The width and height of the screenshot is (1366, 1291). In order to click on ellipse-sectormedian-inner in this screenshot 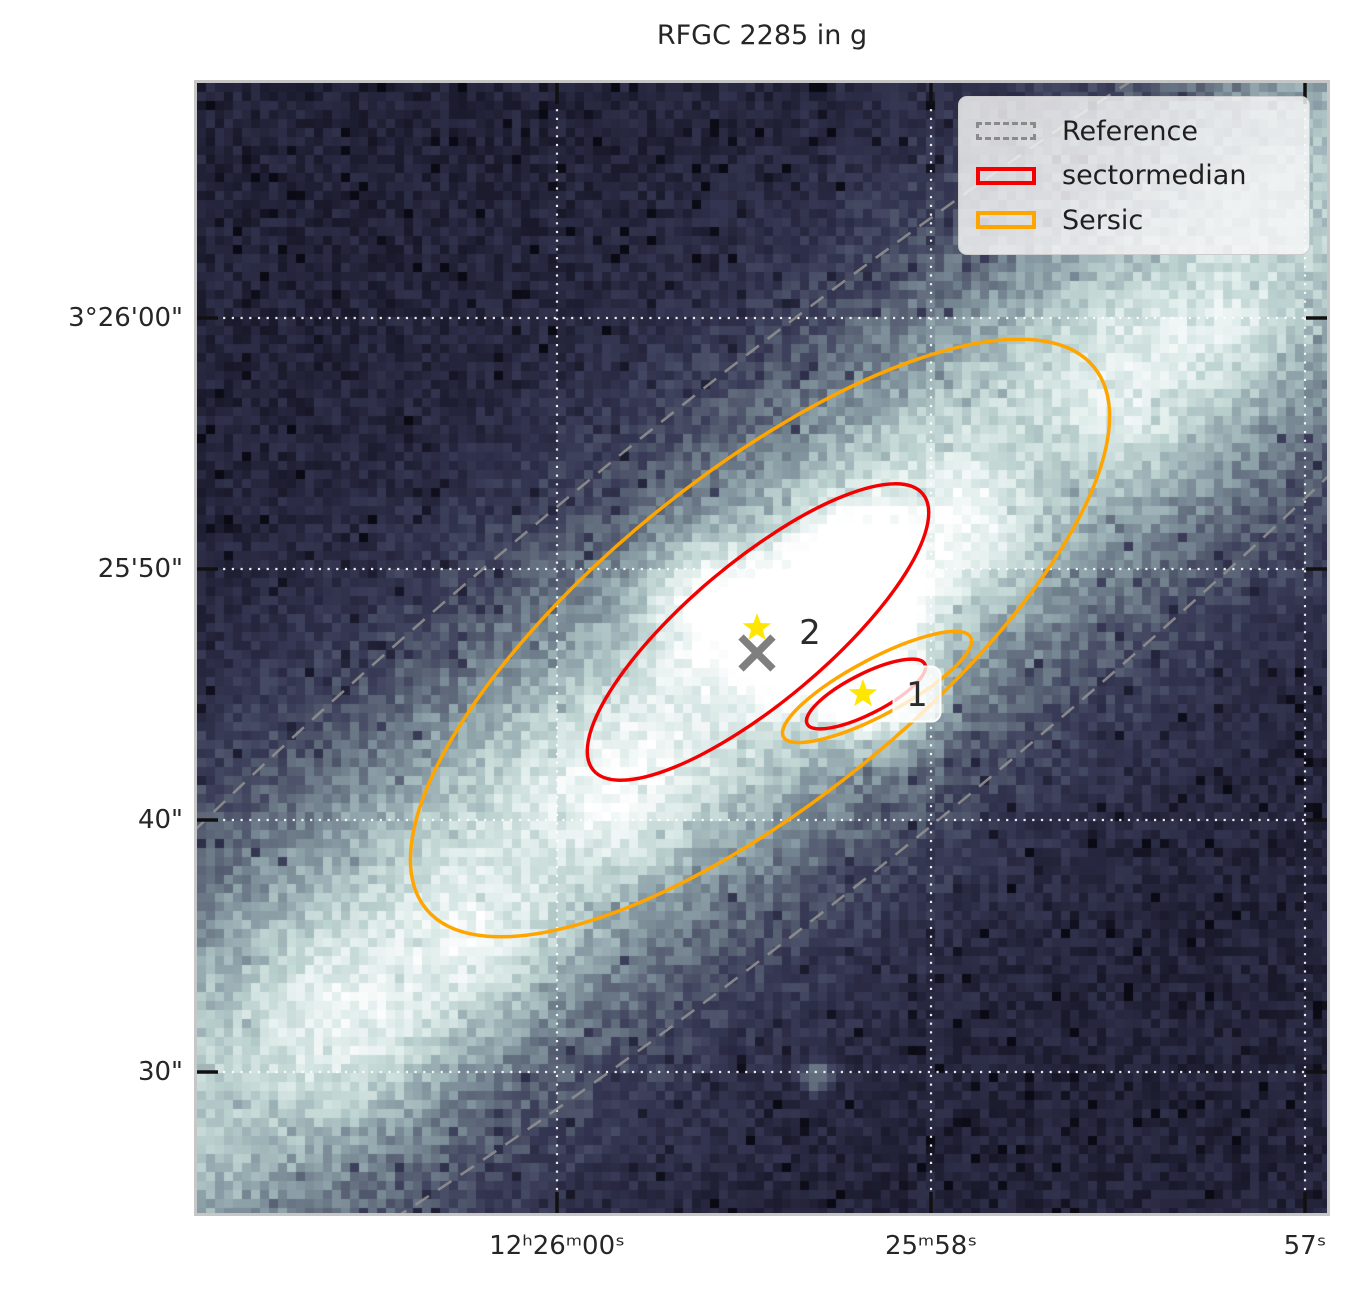, I will do `click(866, 694)`.